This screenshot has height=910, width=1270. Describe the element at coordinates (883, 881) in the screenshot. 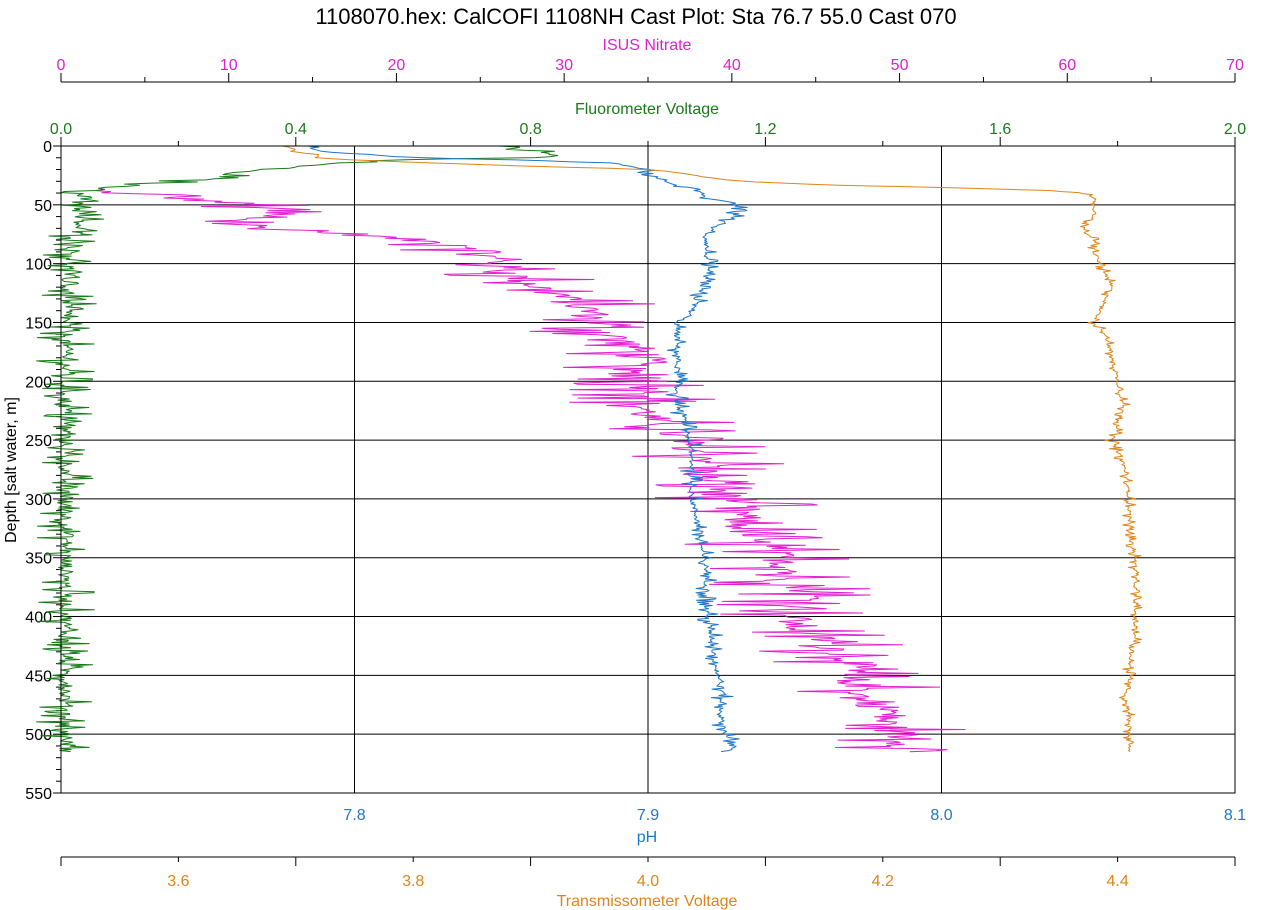

I see `trans-tick-label: 4.2` at that location.